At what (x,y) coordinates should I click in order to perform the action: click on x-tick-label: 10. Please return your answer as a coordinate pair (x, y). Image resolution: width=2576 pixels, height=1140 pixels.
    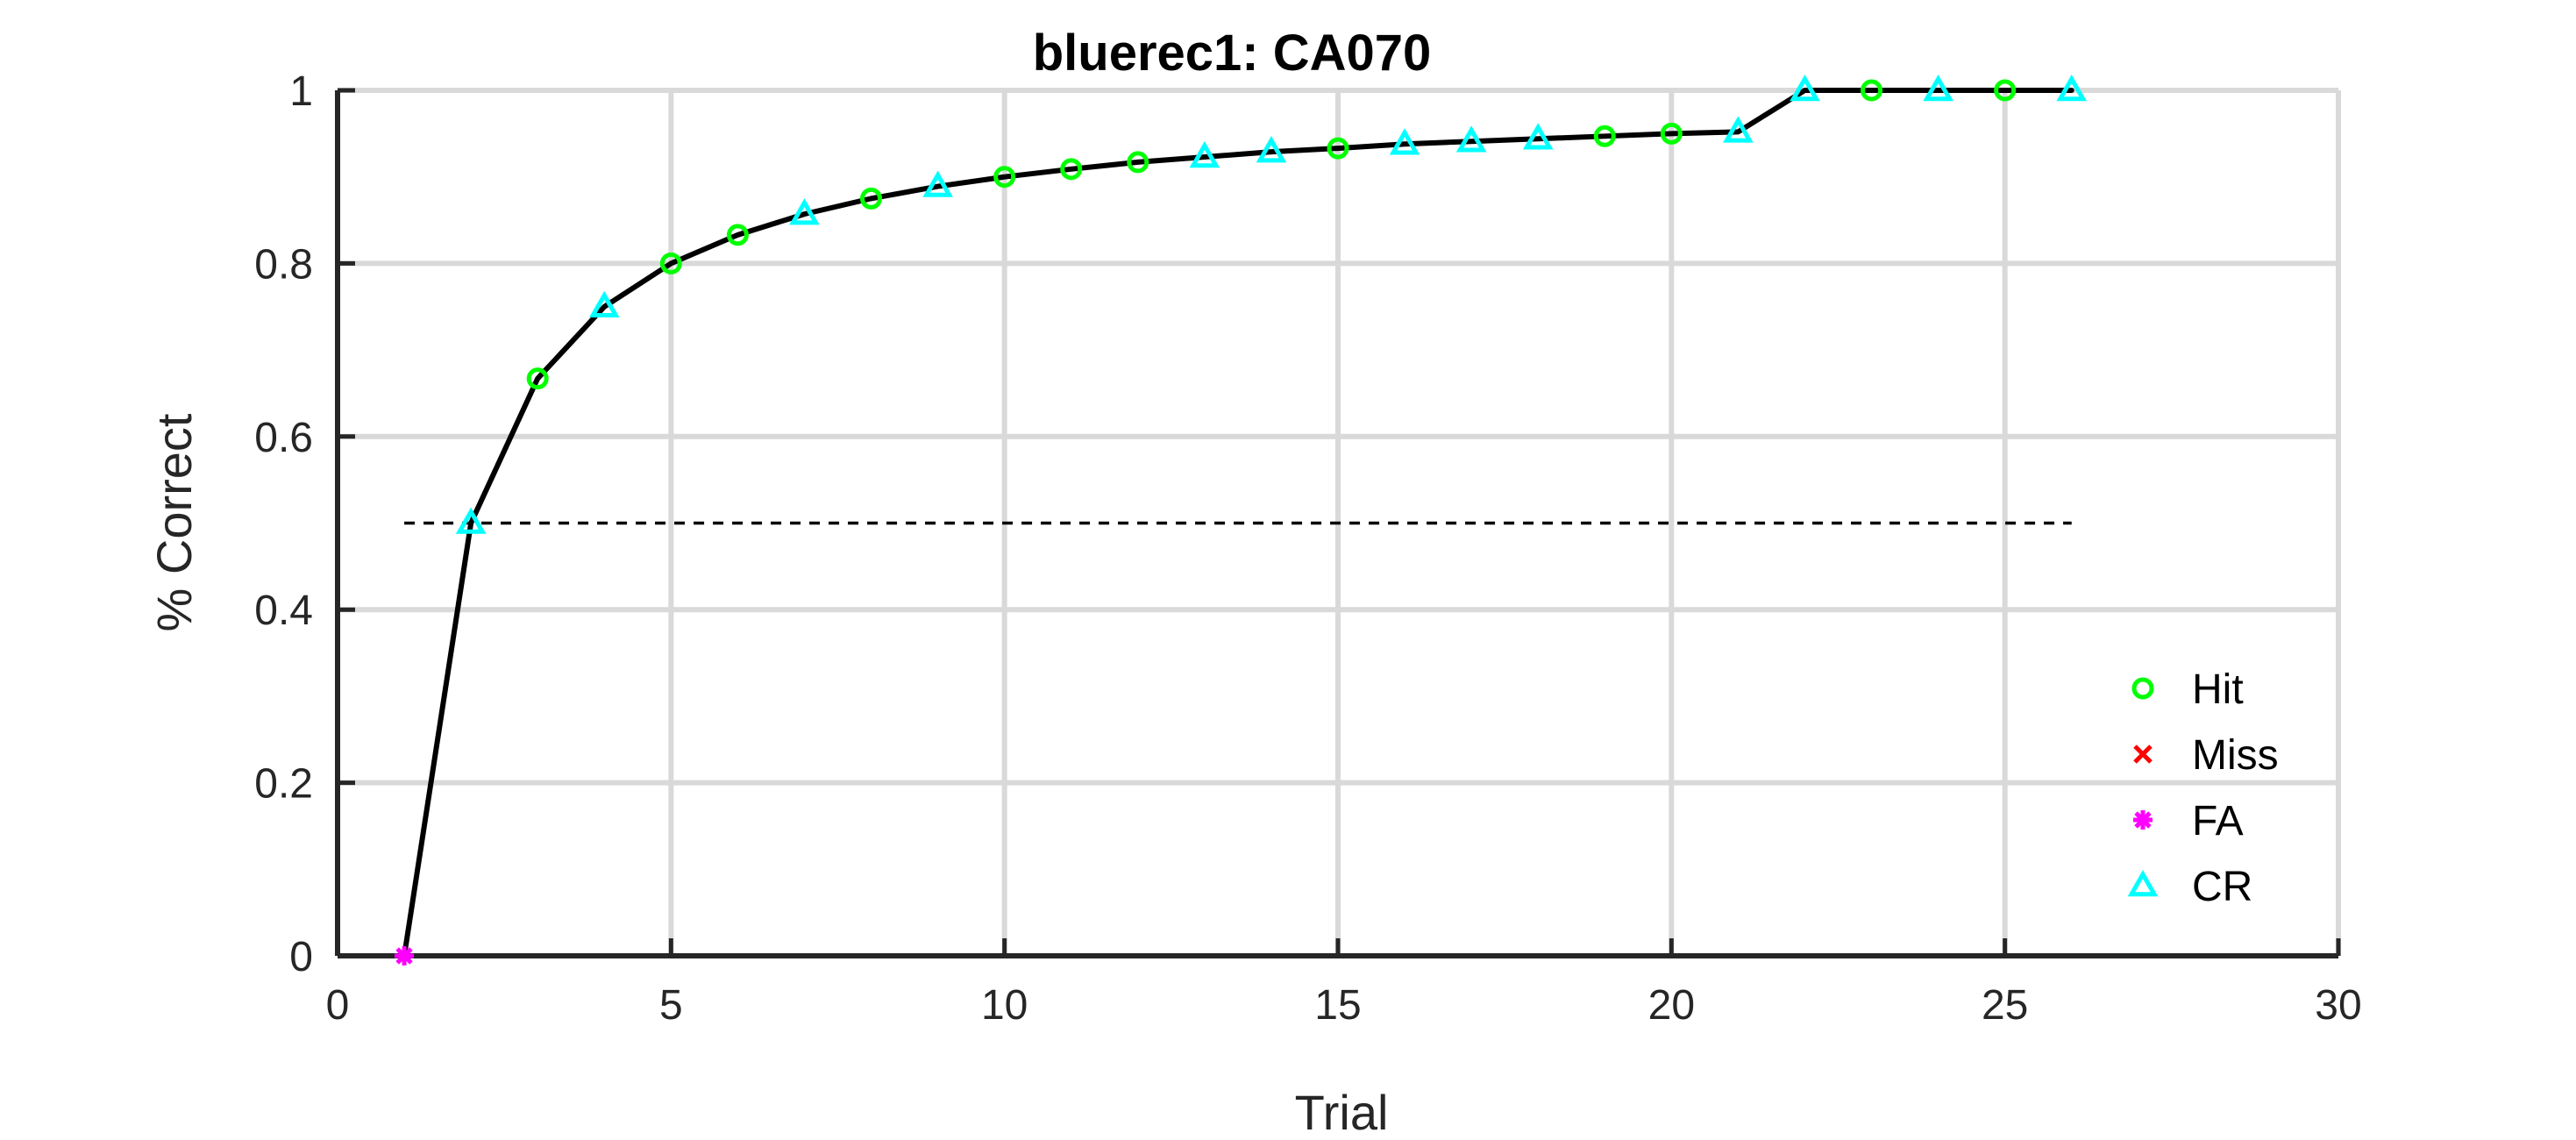
    Looking at the image, I should click on (1004, 1005).